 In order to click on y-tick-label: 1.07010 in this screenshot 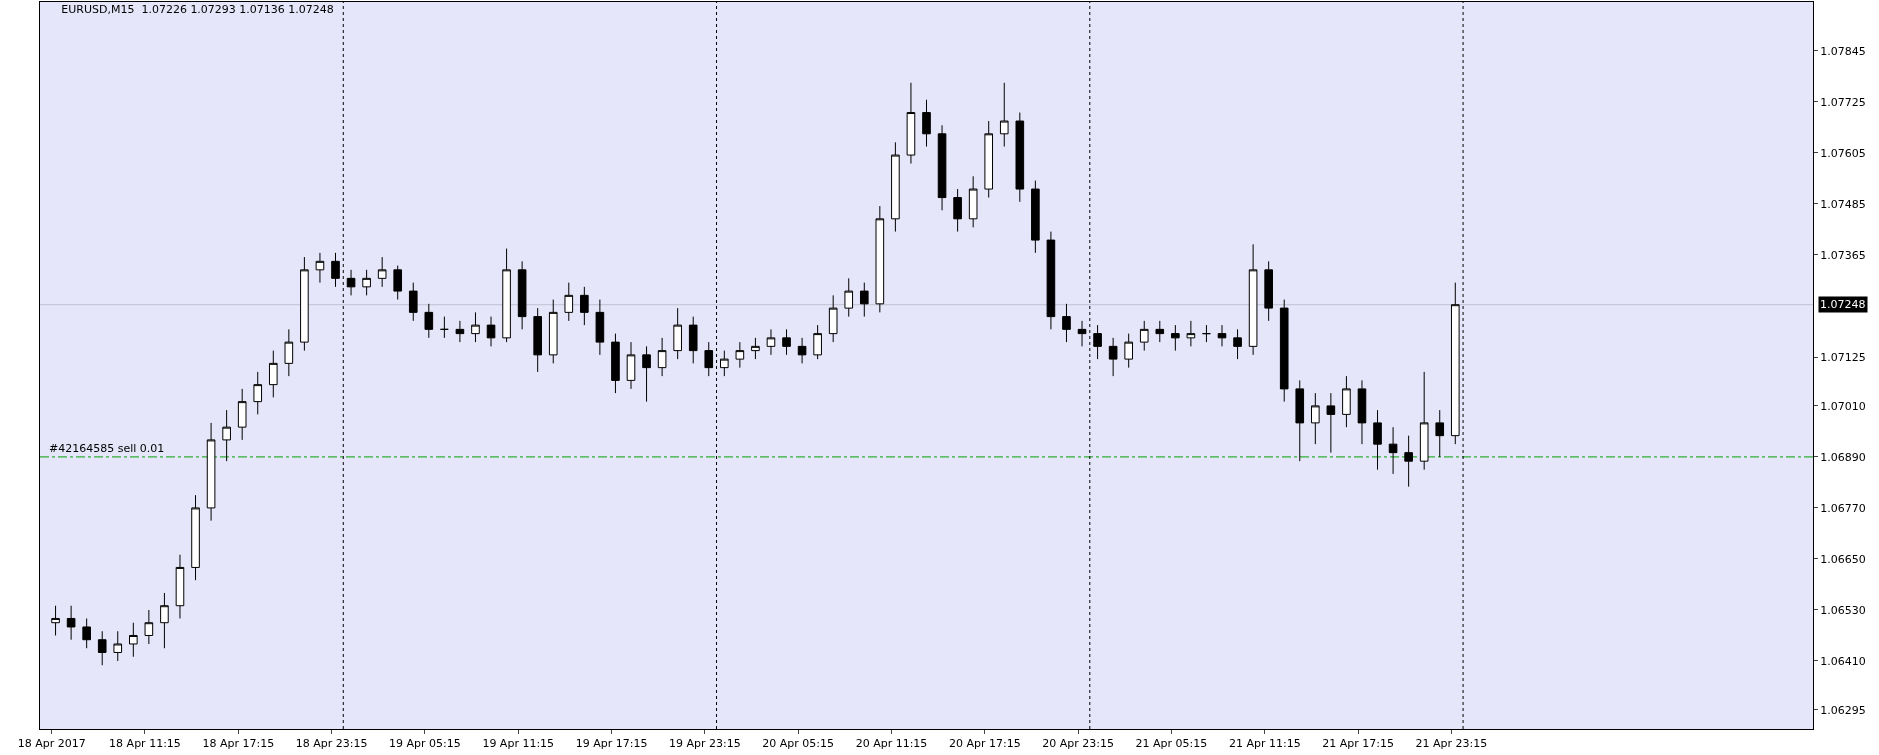, I will do `click(1843, 406)`.